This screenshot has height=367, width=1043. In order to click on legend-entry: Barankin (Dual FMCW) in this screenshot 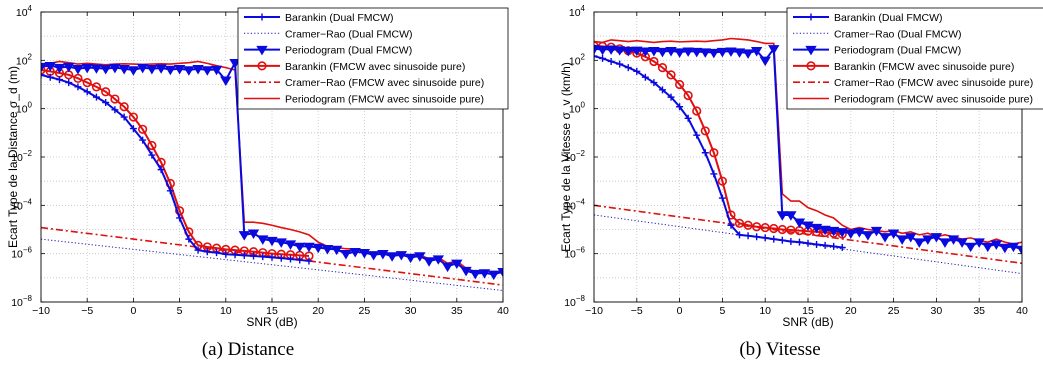, I will do `click(888, 18)`.